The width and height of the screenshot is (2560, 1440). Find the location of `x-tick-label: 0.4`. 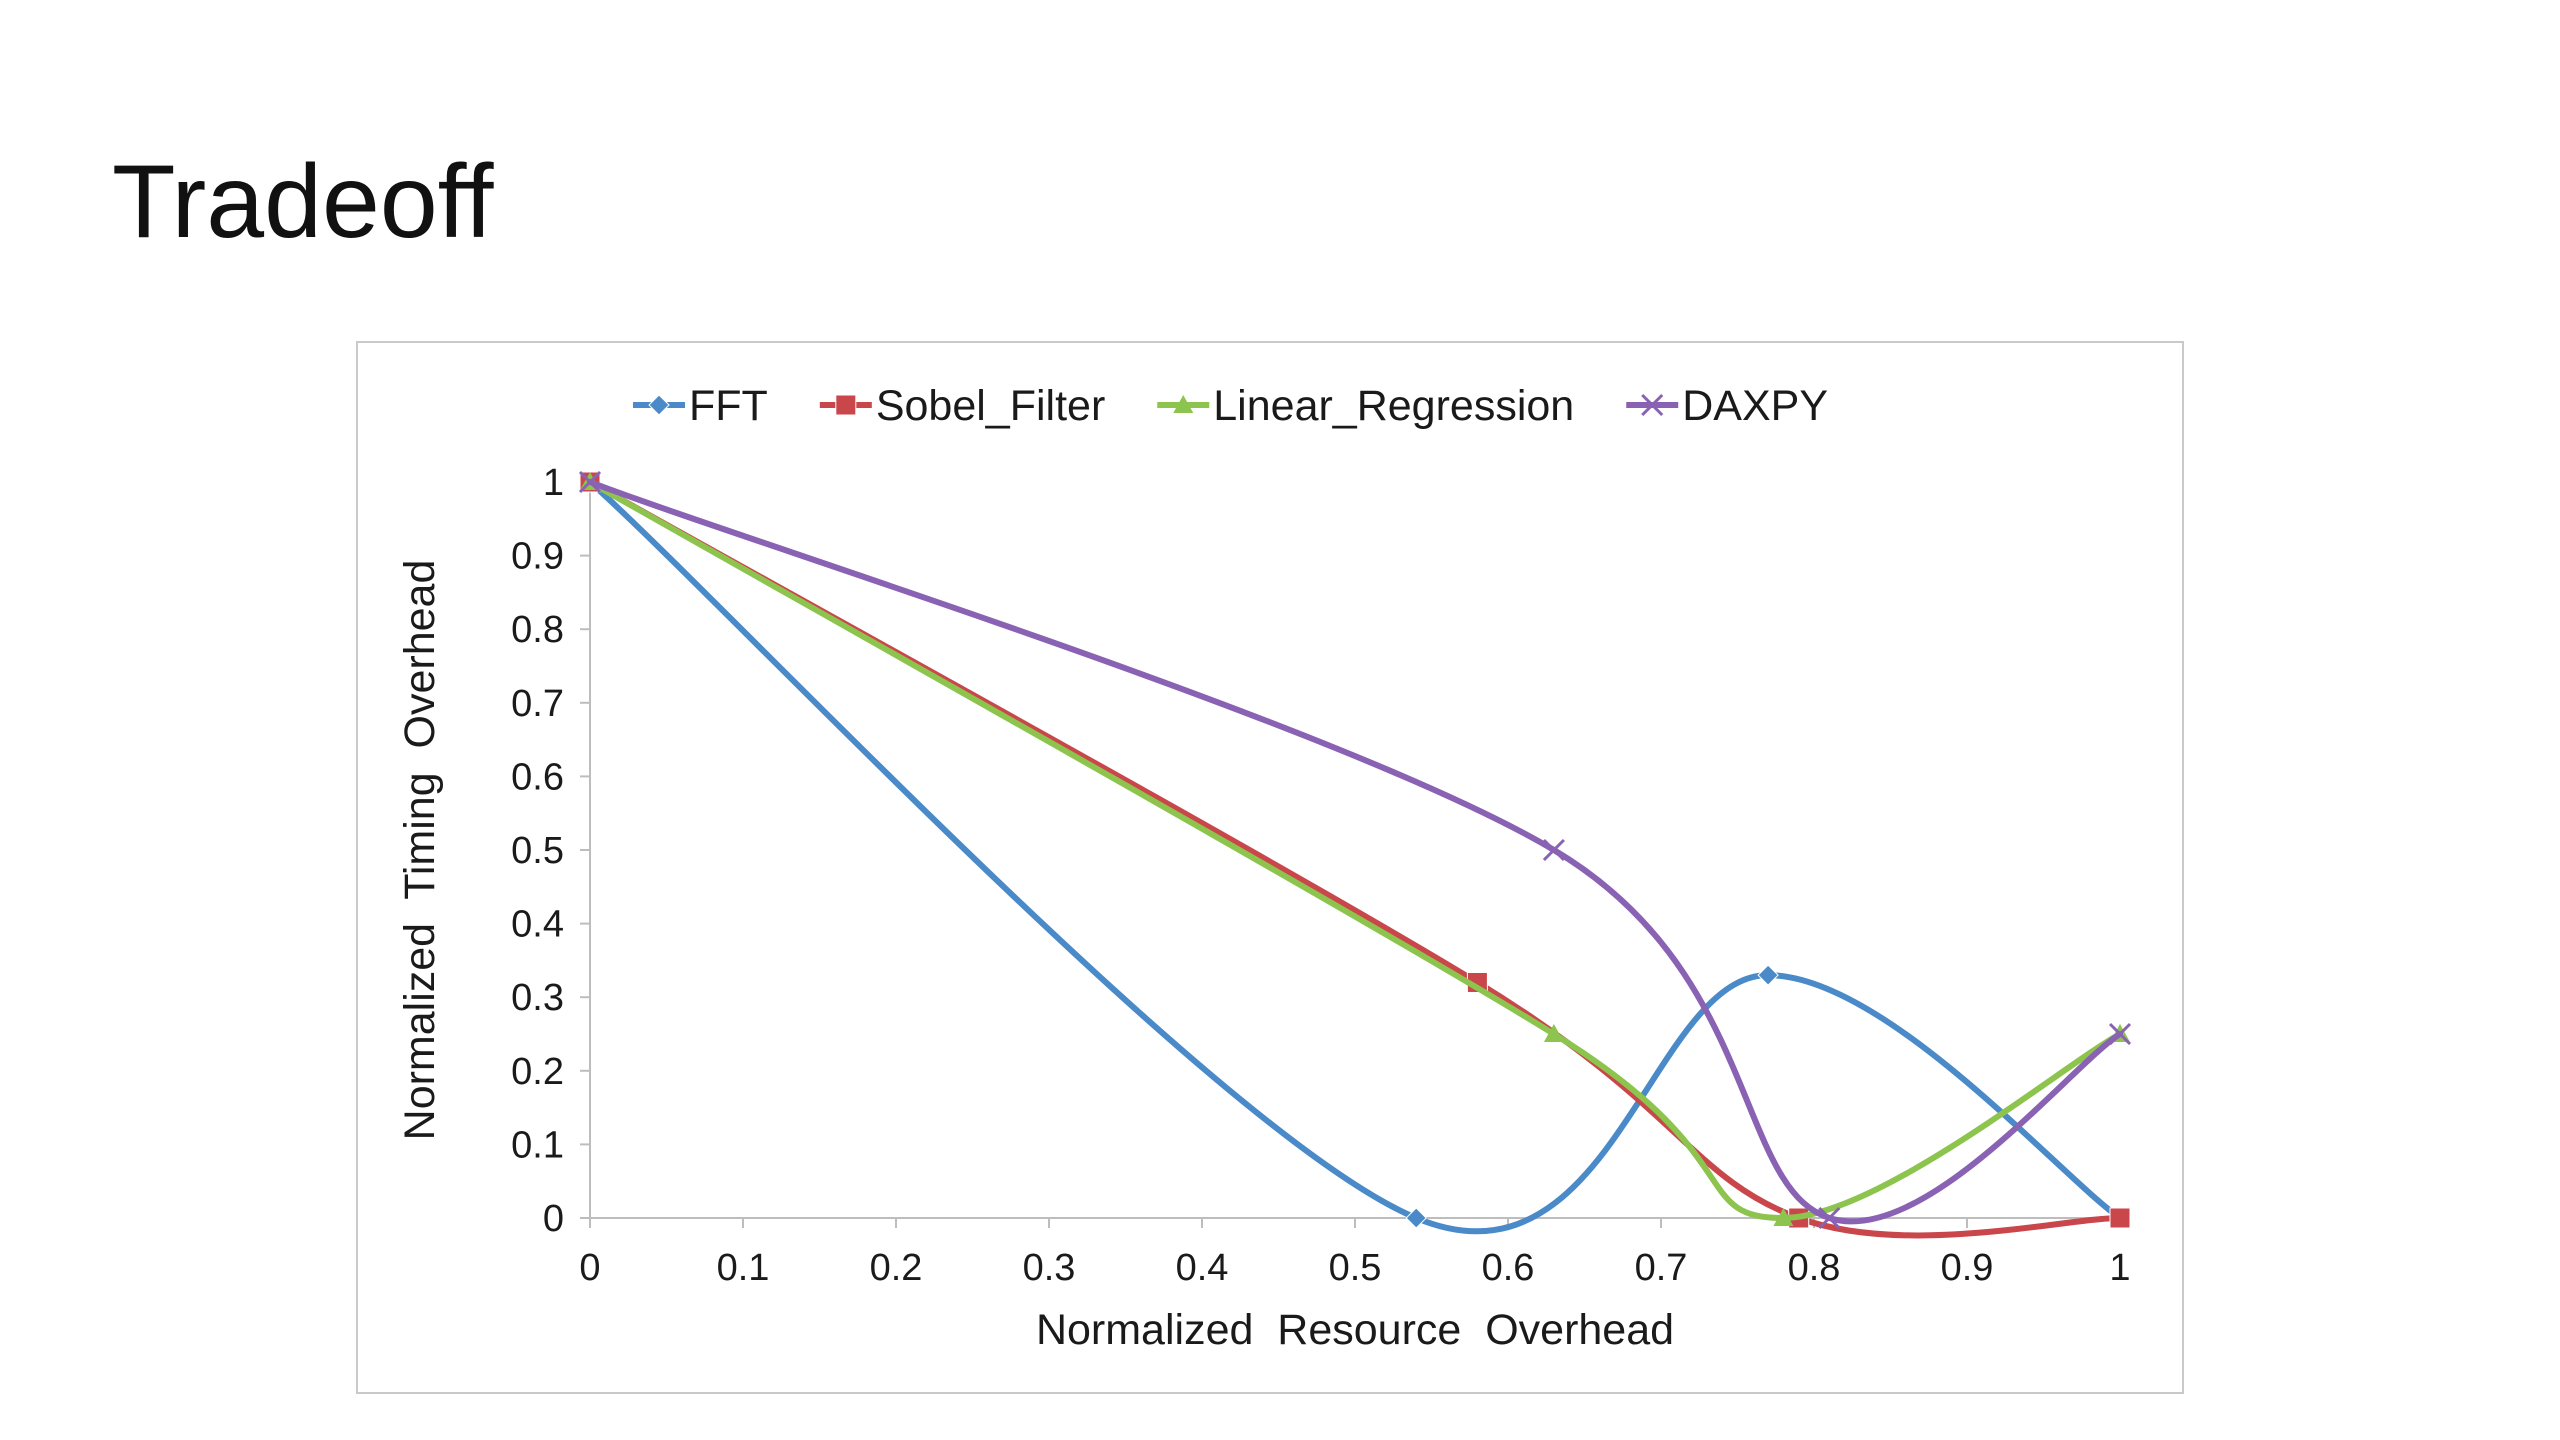

x-tick-label: 0.4 is located at coordinates (1202, 1268).